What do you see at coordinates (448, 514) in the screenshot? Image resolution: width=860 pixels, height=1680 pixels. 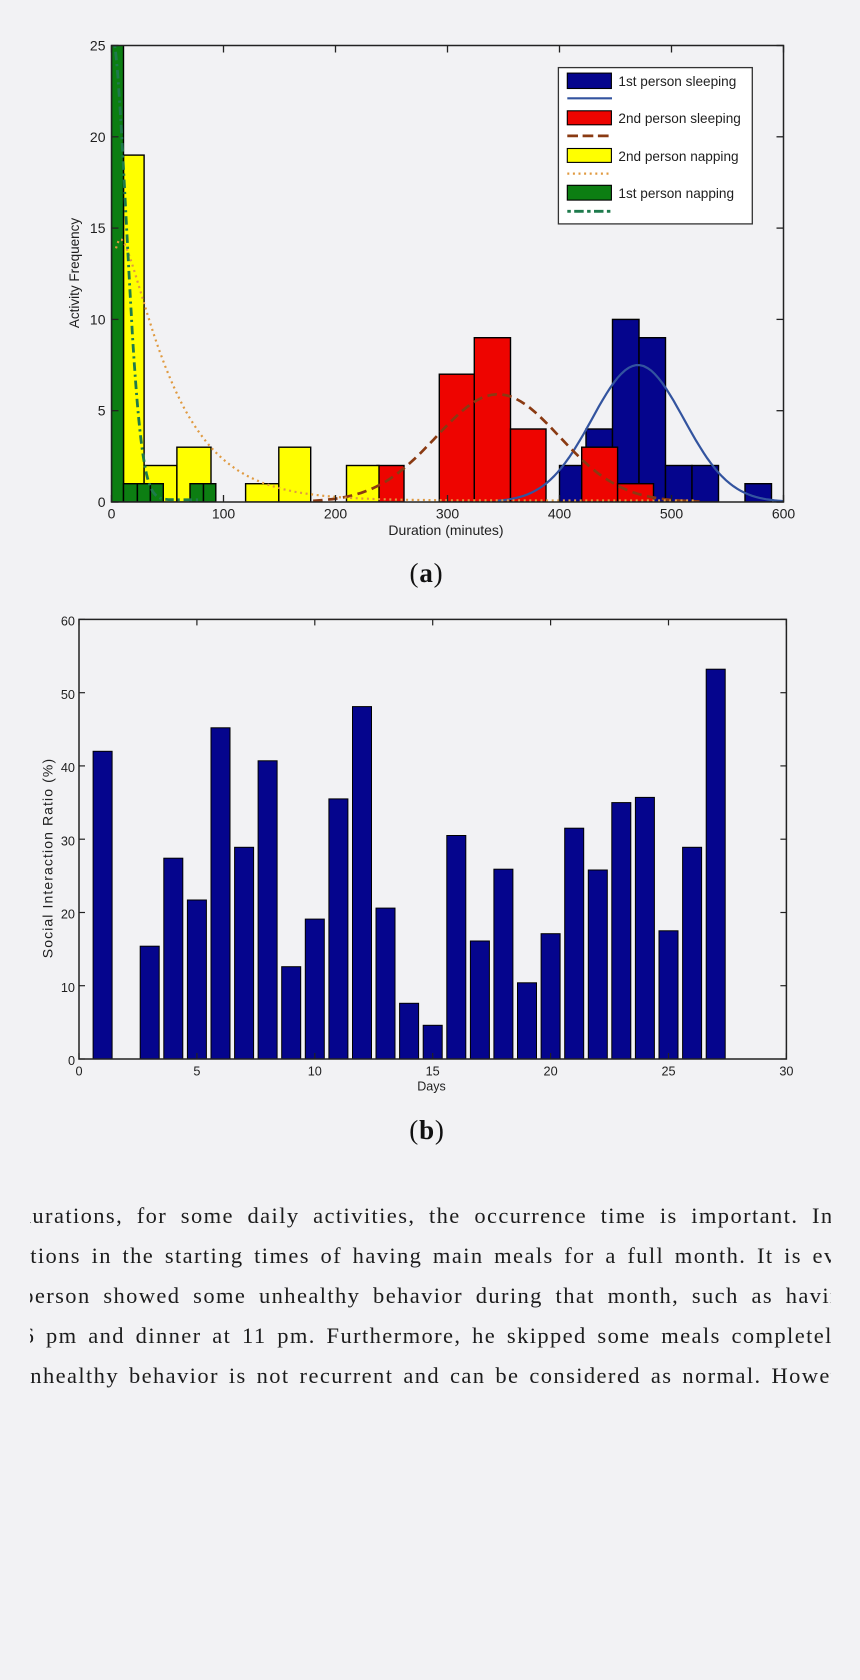 I see `svg-text: 300` at bounding box center [448, 514].